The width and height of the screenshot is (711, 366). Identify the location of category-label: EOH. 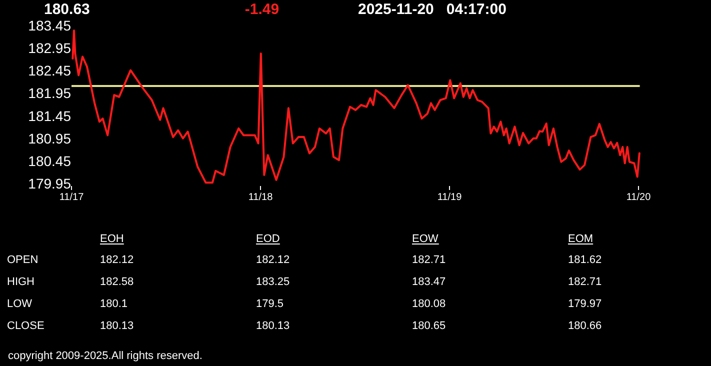
(112, 239).